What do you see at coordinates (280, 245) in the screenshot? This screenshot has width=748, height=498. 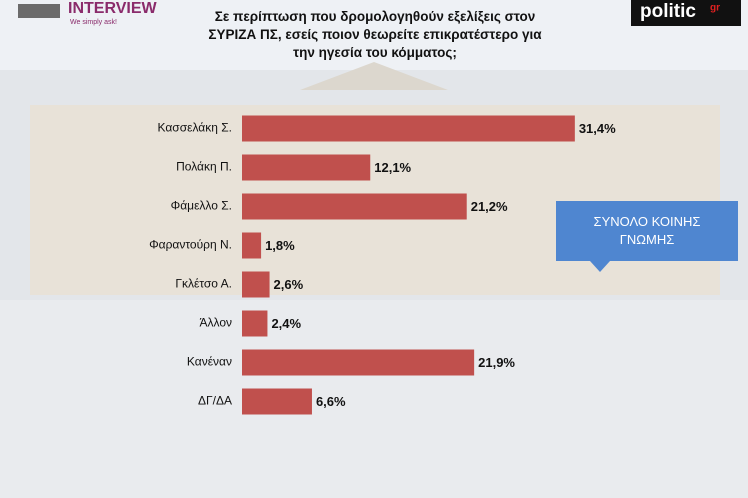 I see `value-label: 1,8%` at bounding box center [280, 245].